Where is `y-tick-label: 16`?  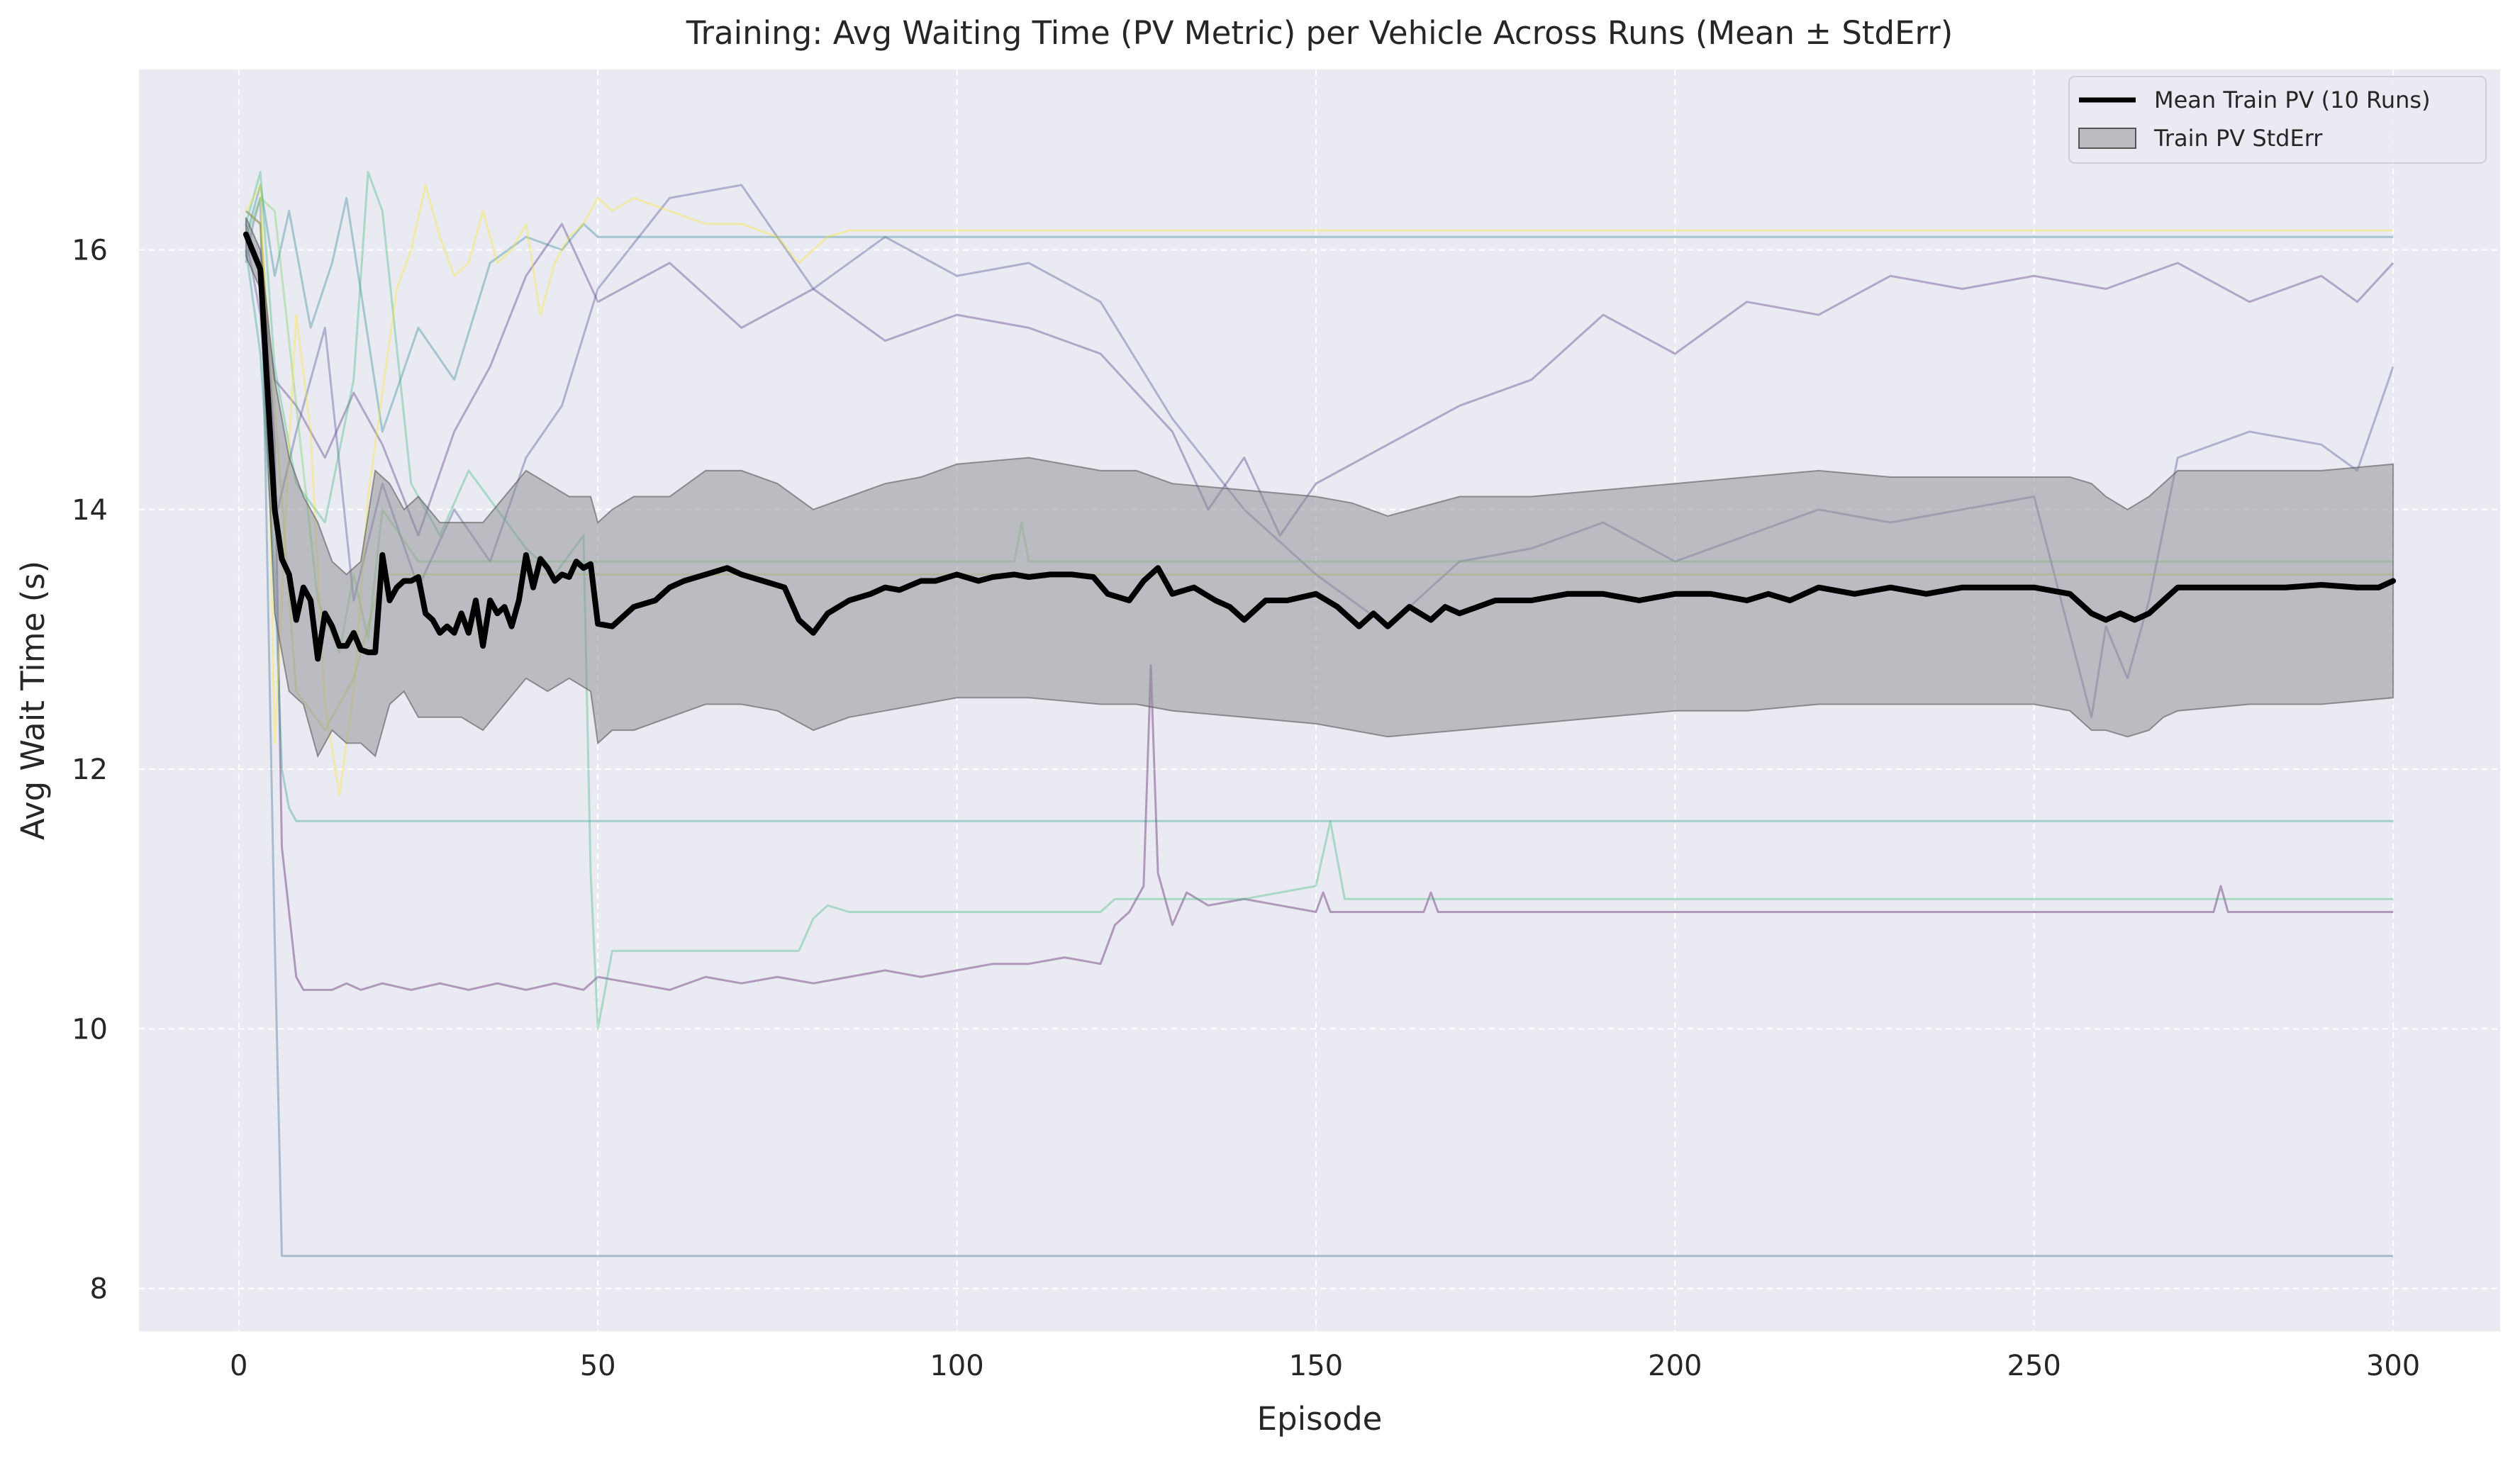
y-tick-label: 16 is located at coordinates (90, 251).